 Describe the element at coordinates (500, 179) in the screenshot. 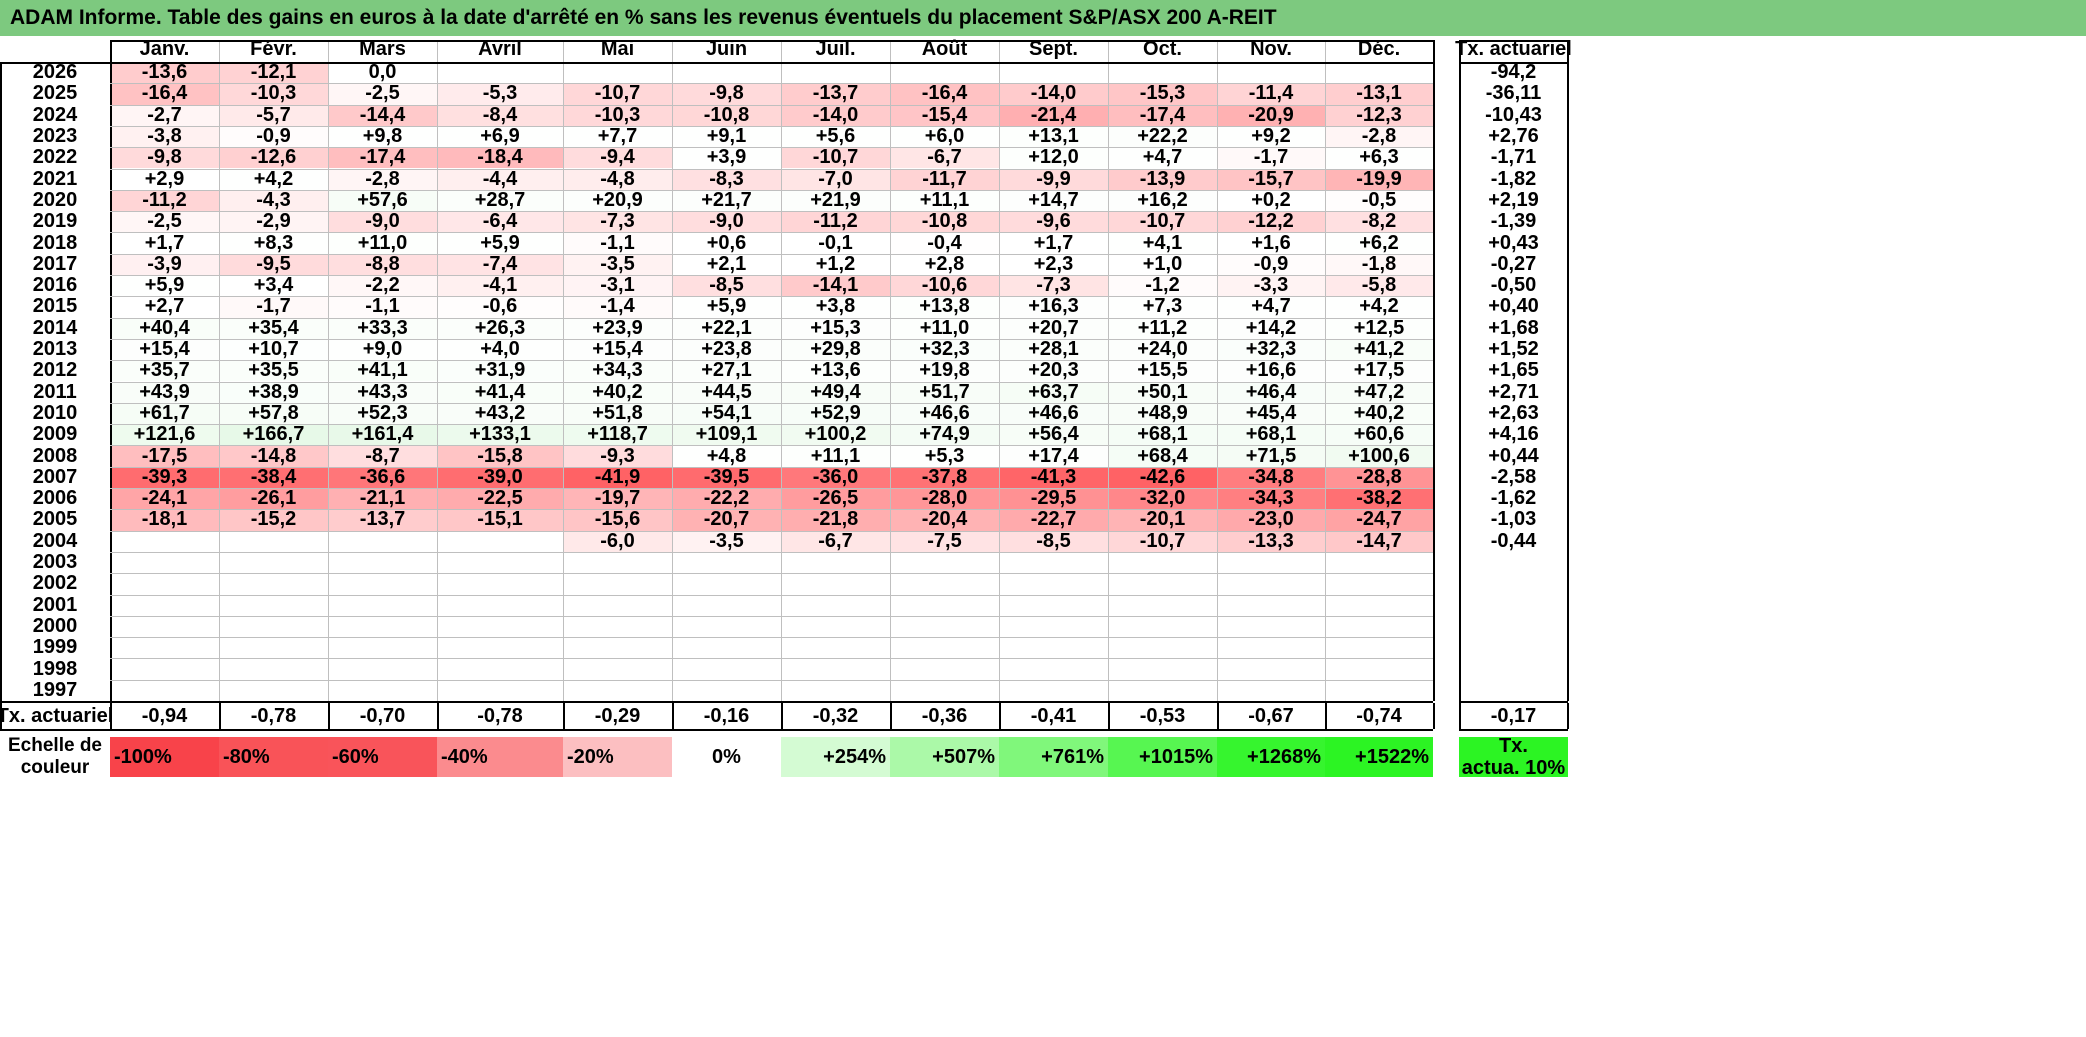

I see `table-cell: -4,4` at that location.